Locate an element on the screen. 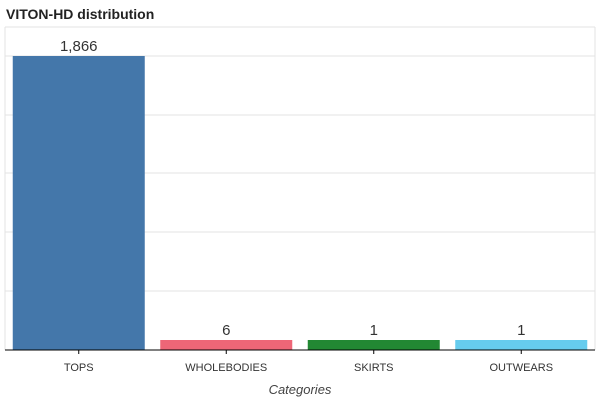 This screenshot has height=400, width=600. x-axis-title: Categories is located at coordinates (300, 389).